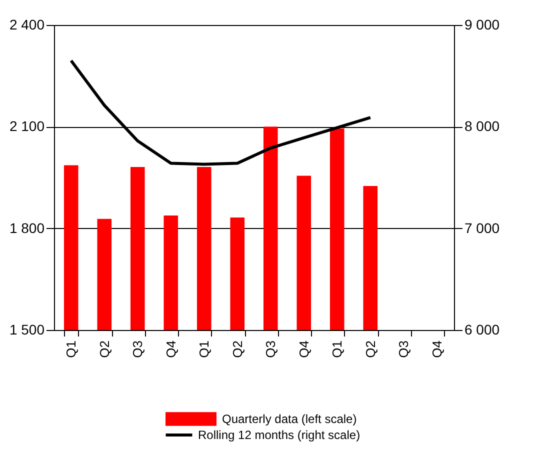 This screenshot has width=544, height=468. Describe the element at coordinates (482, 330) in the screenshot. I see `y2-tick-label: 6 000` at that location.